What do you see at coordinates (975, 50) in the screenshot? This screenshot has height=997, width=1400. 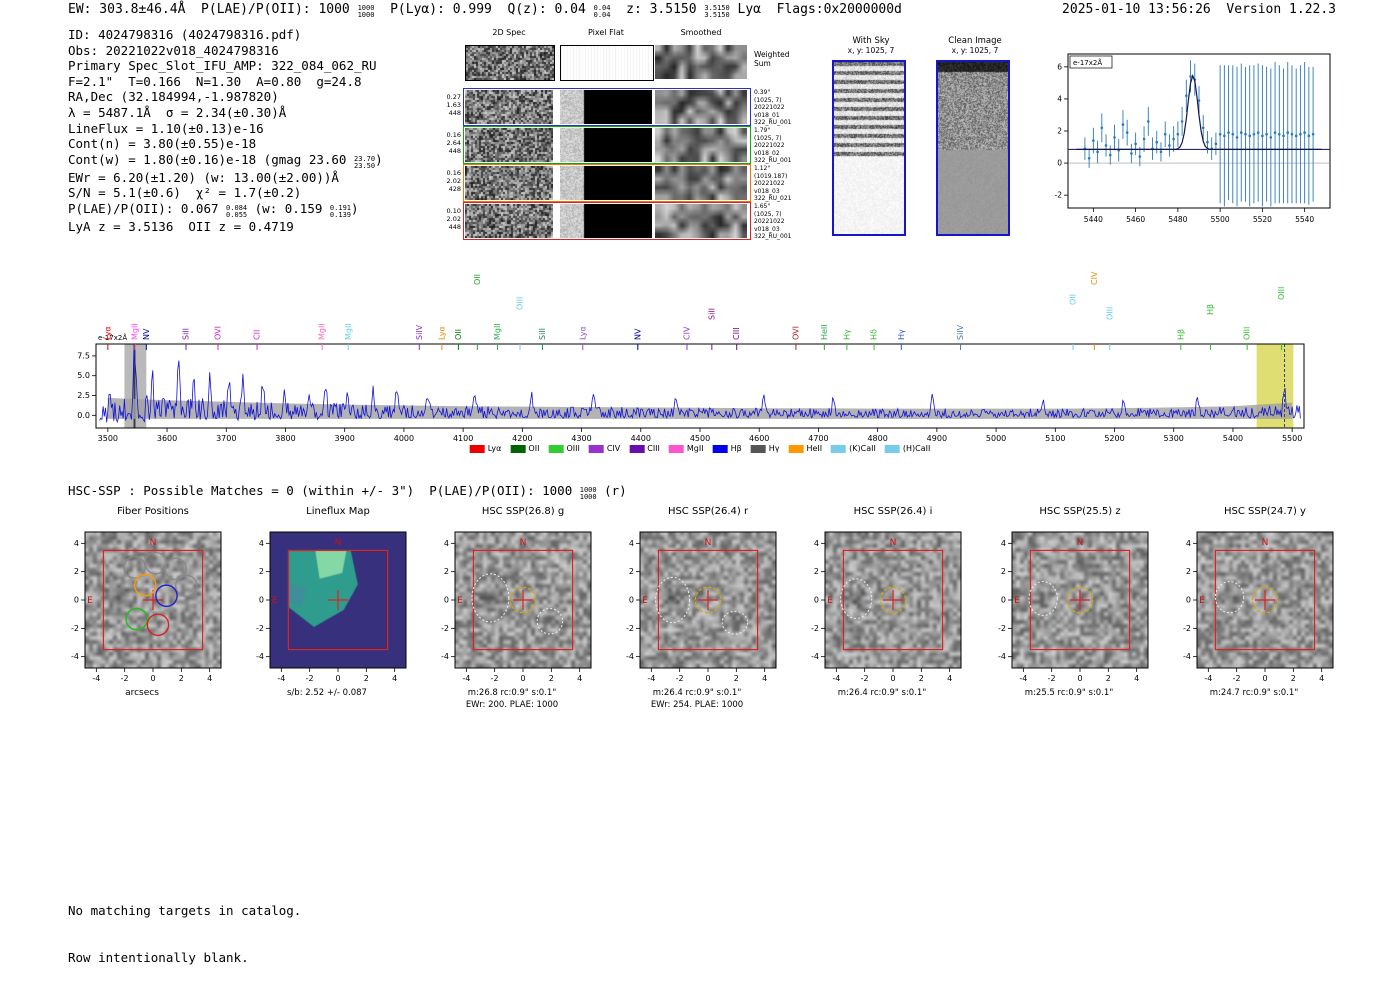 I see `clean-image-coords: x, y: 1025, 7` at bounding box center [975, 50].